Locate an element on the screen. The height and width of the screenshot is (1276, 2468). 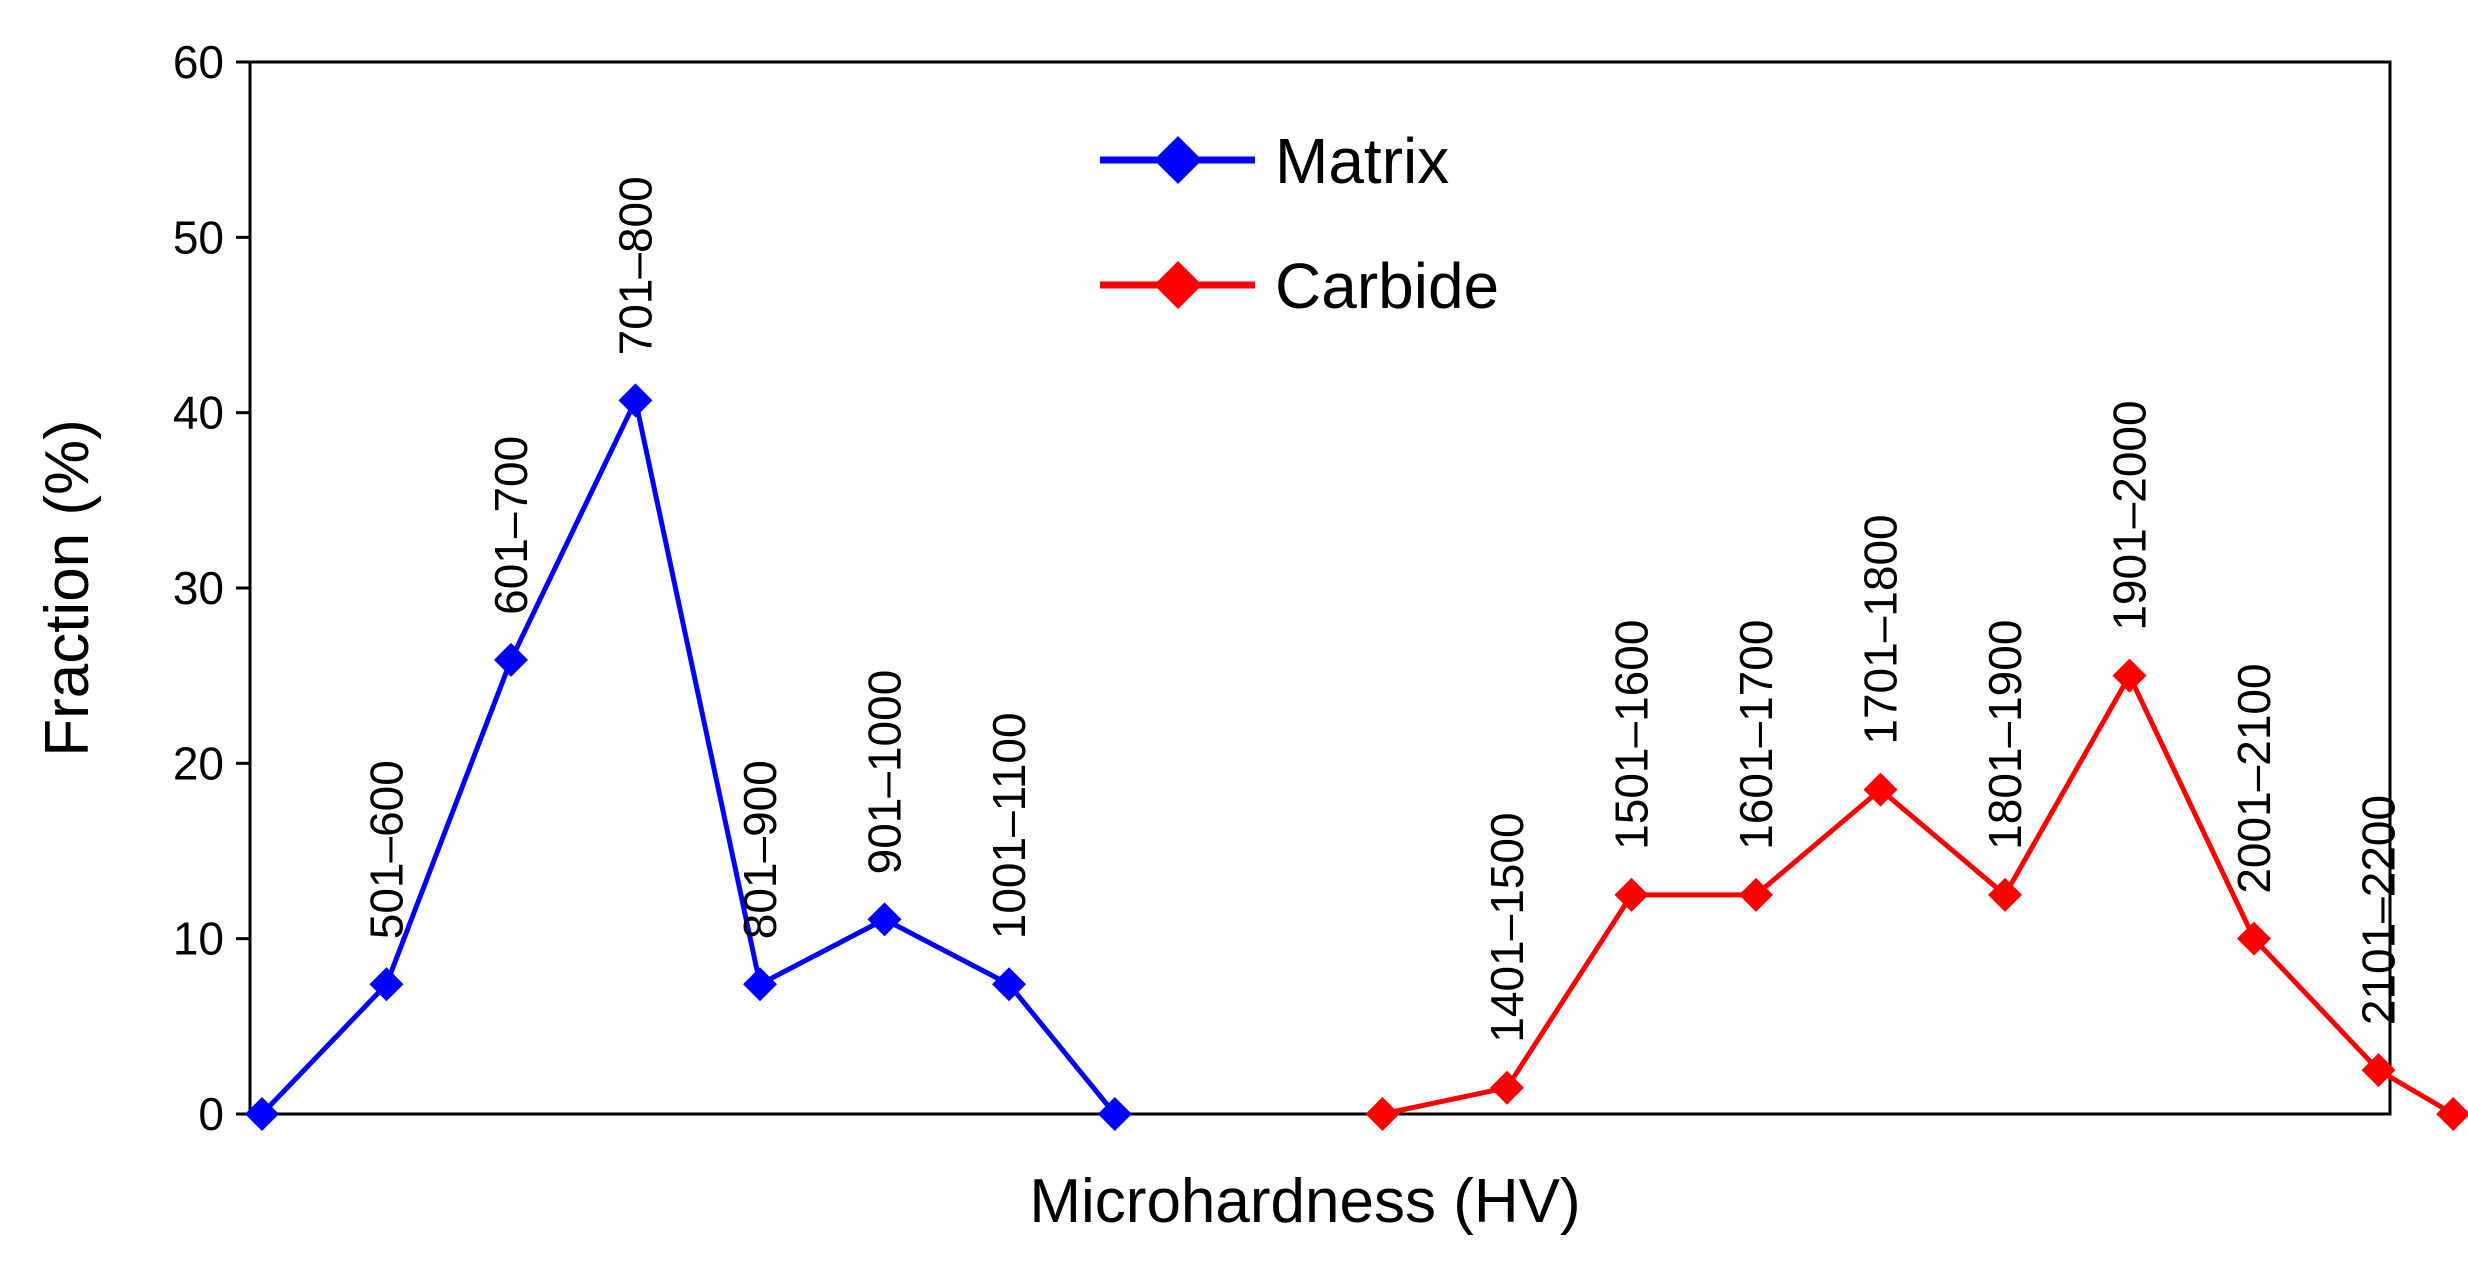
legend-matrix-label: Matrix is located at coordinates (1362, 161).